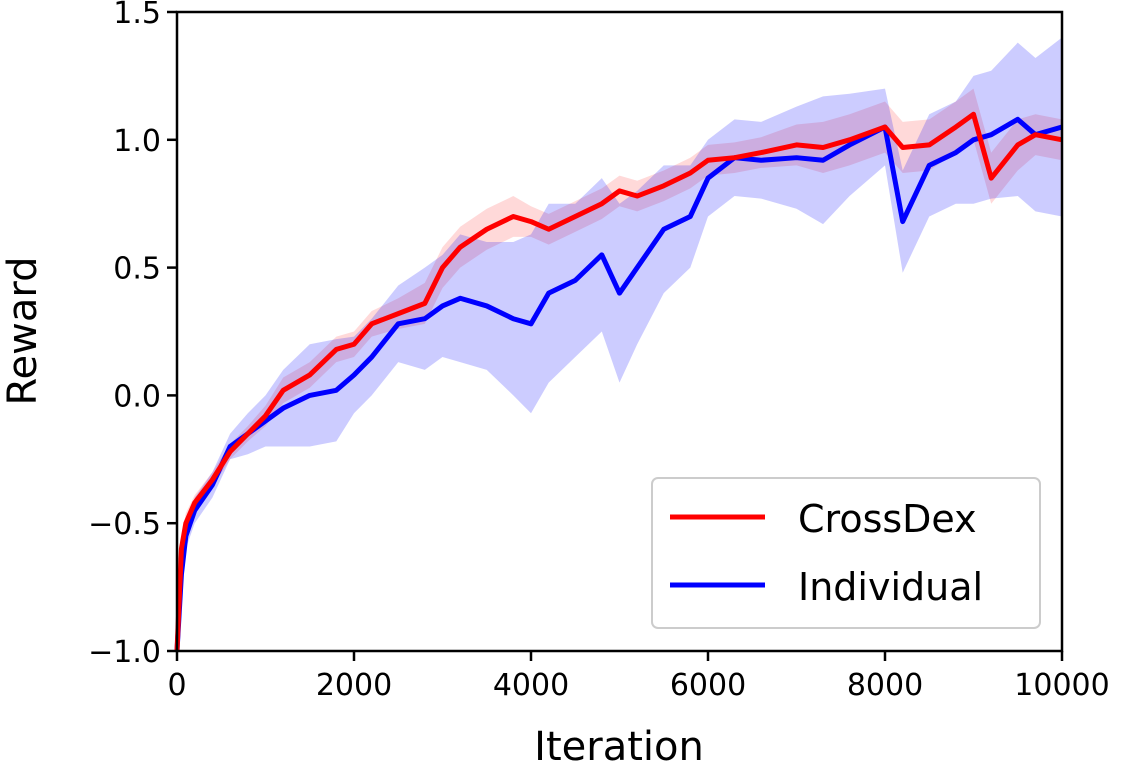  I want to click on legend: CrossDex Individual, so click(846, 553).